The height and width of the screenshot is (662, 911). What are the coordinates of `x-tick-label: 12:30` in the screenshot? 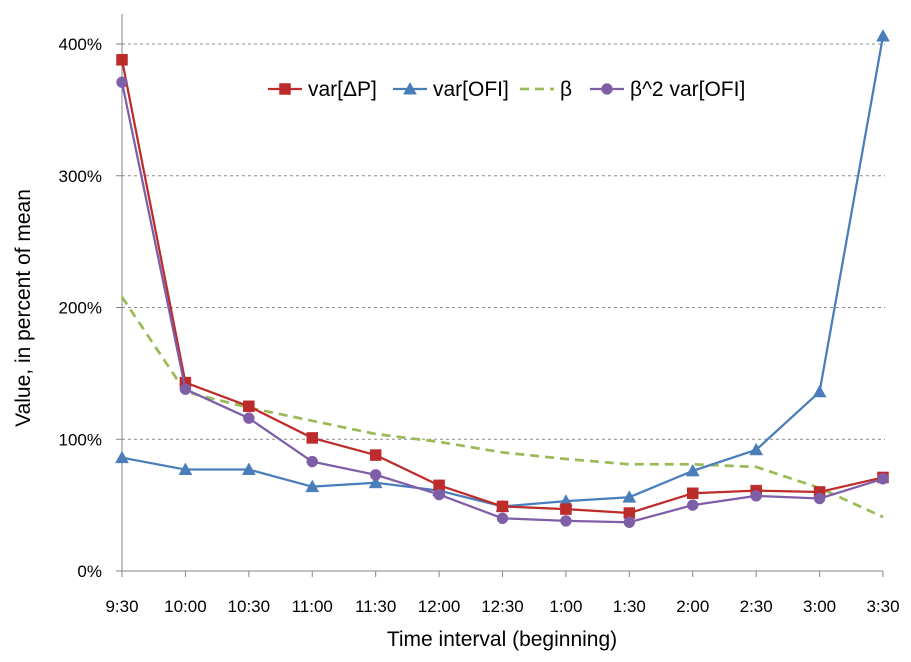 It's located at (502, 606).